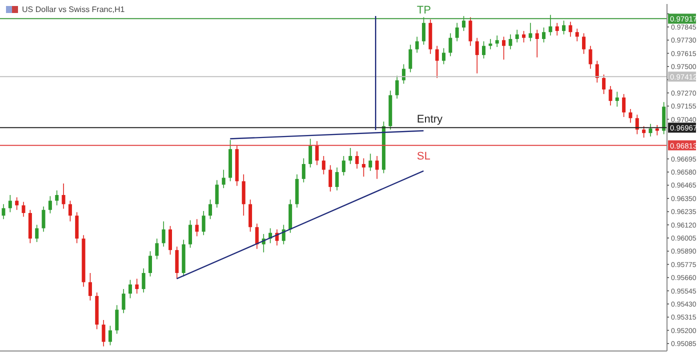  Describe the element at coordinates (423, 156) in the screenshot. I see `ref-line-label: SL` at that location.